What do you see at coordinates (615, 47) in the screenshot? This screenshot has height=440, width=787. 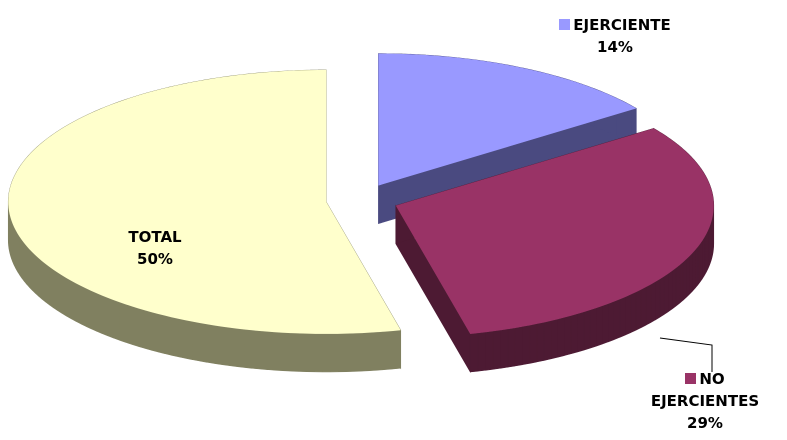 I see `value-label: 14%` at bounding box center [615, 47].